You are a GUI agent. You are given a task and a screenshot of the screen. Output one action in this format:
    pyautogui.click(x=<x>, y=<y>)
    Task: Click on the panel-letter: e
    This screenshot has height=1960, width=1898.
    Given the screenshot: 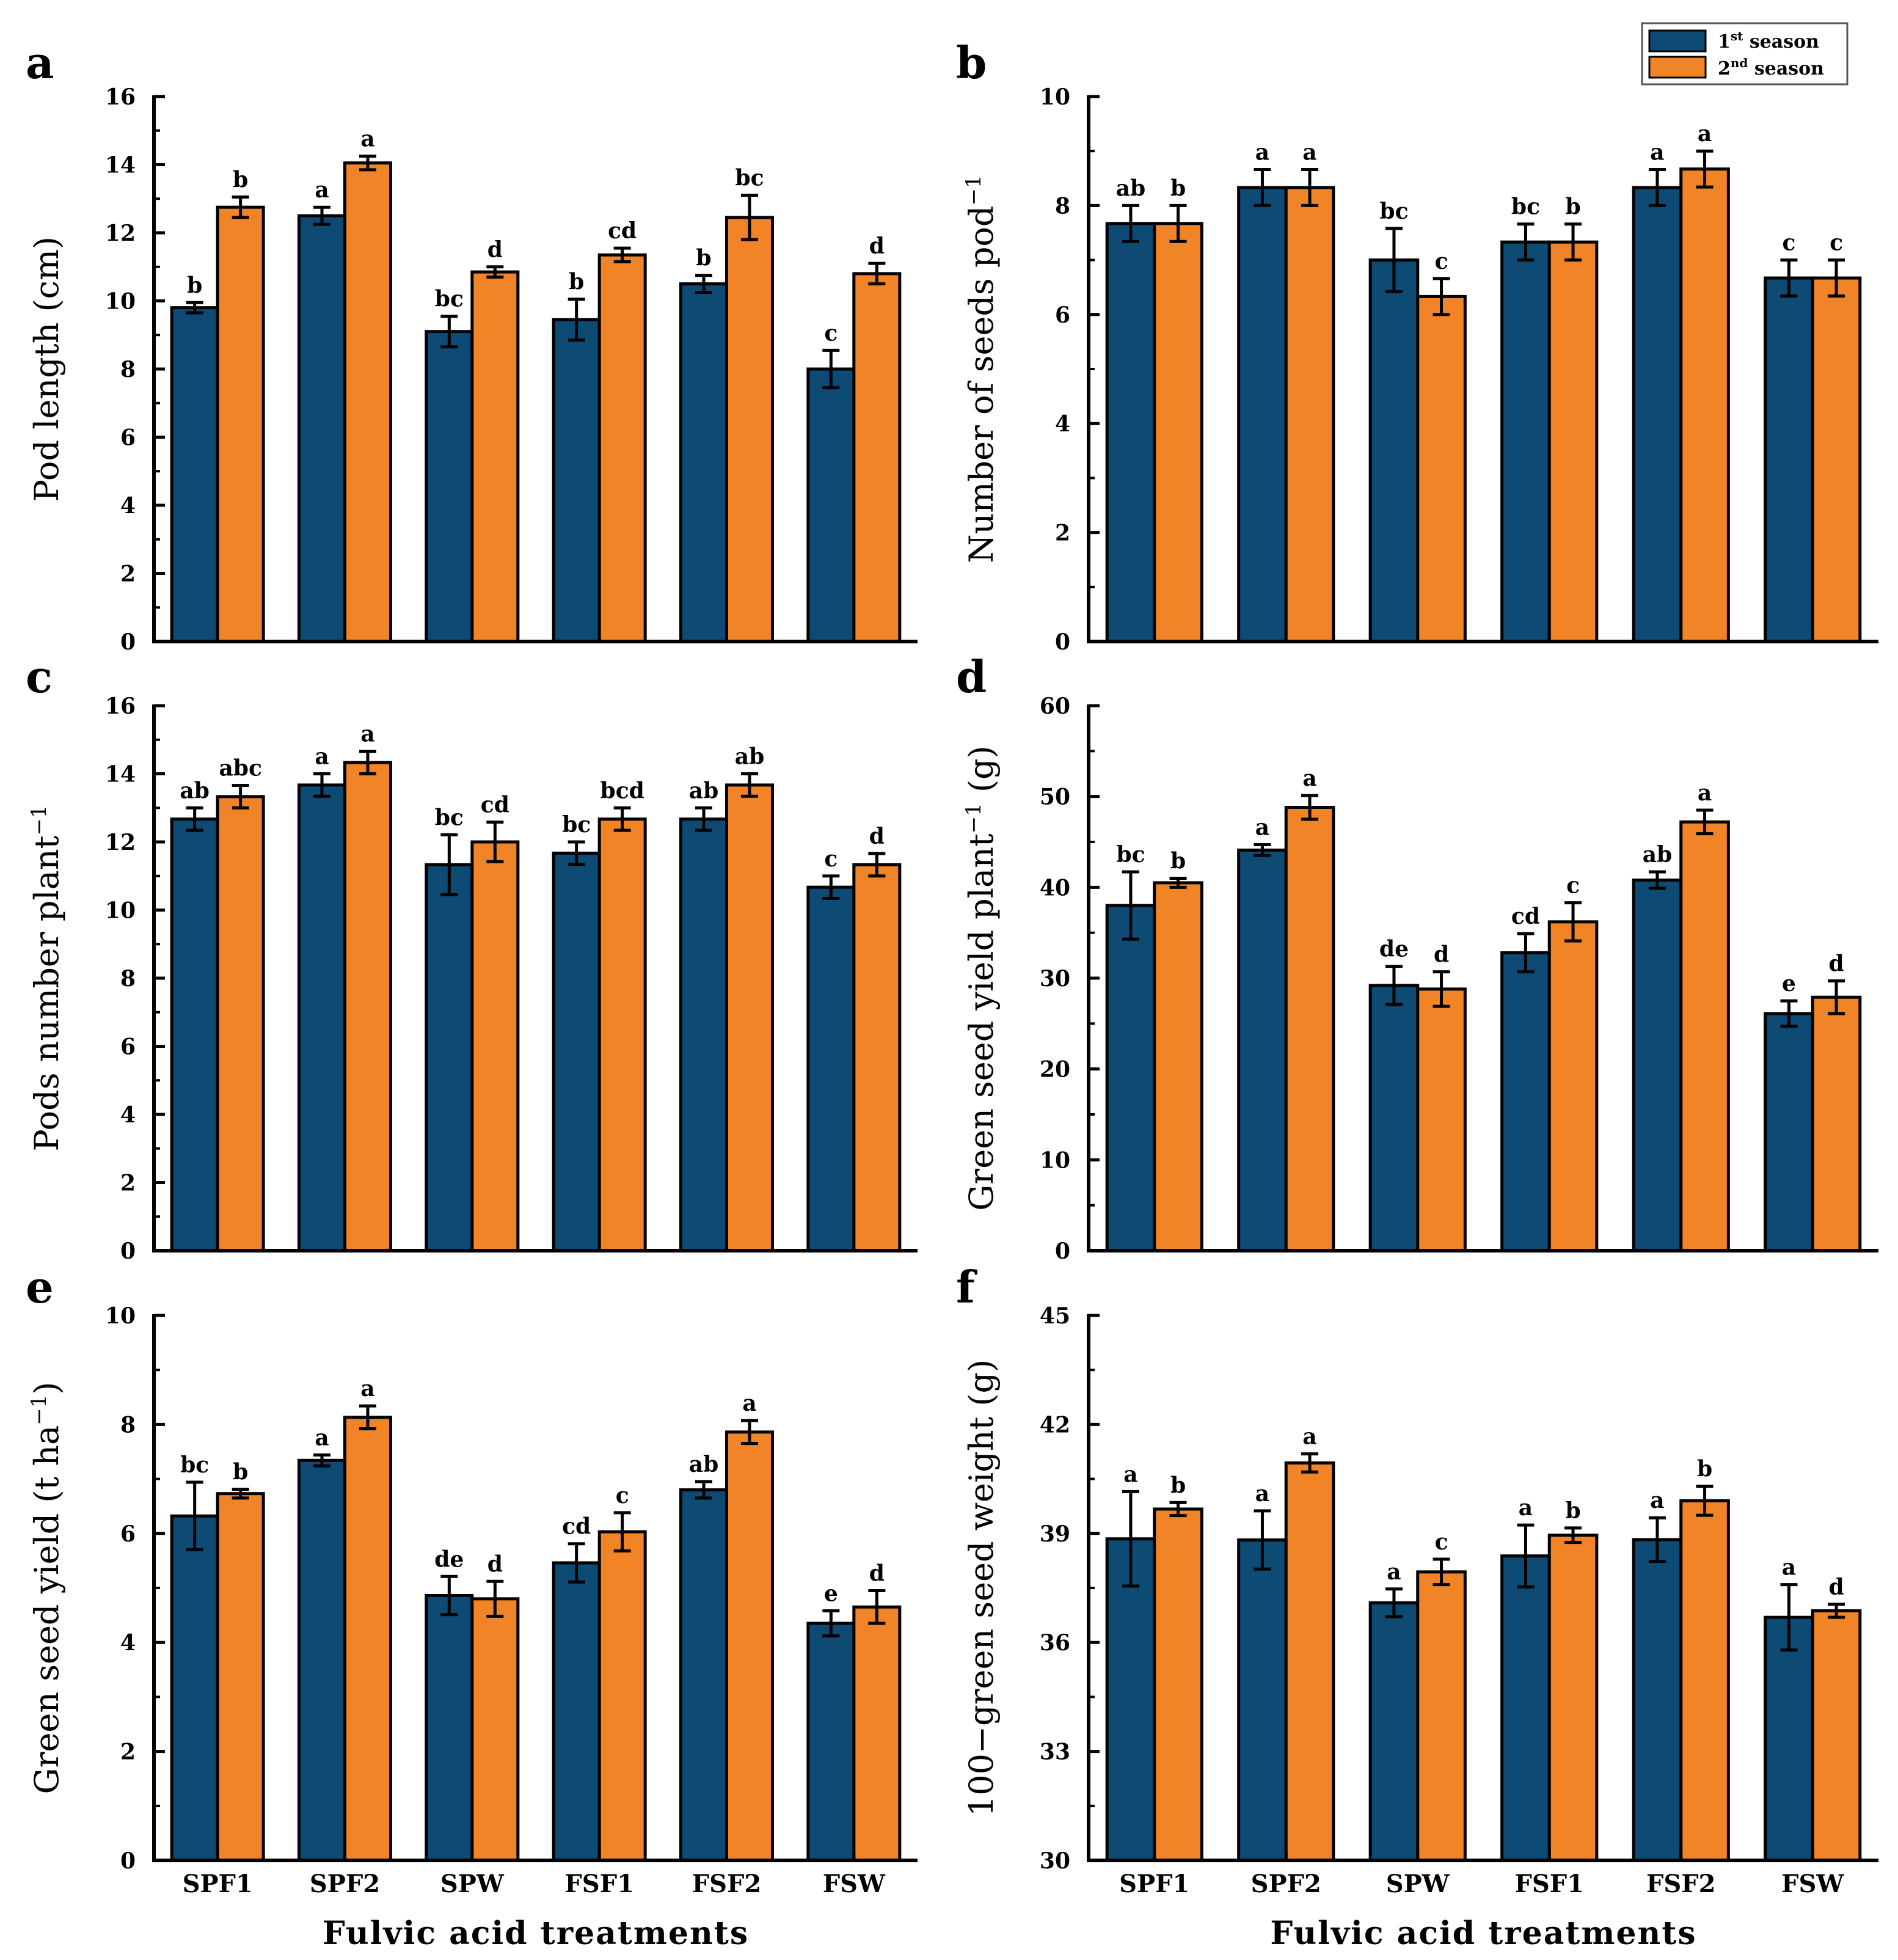 What is the action you would take?
    pyautogui.click(x=40, y=1287)
    